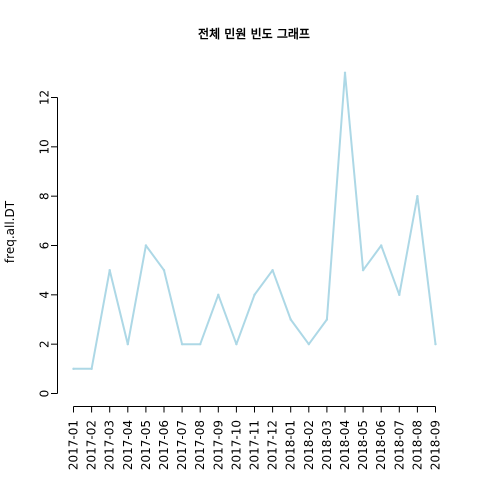 Image resolution: width=480 pixels, height=480 pixels. I want to click on x-tick-label: 2017-11, so click(255, 445).